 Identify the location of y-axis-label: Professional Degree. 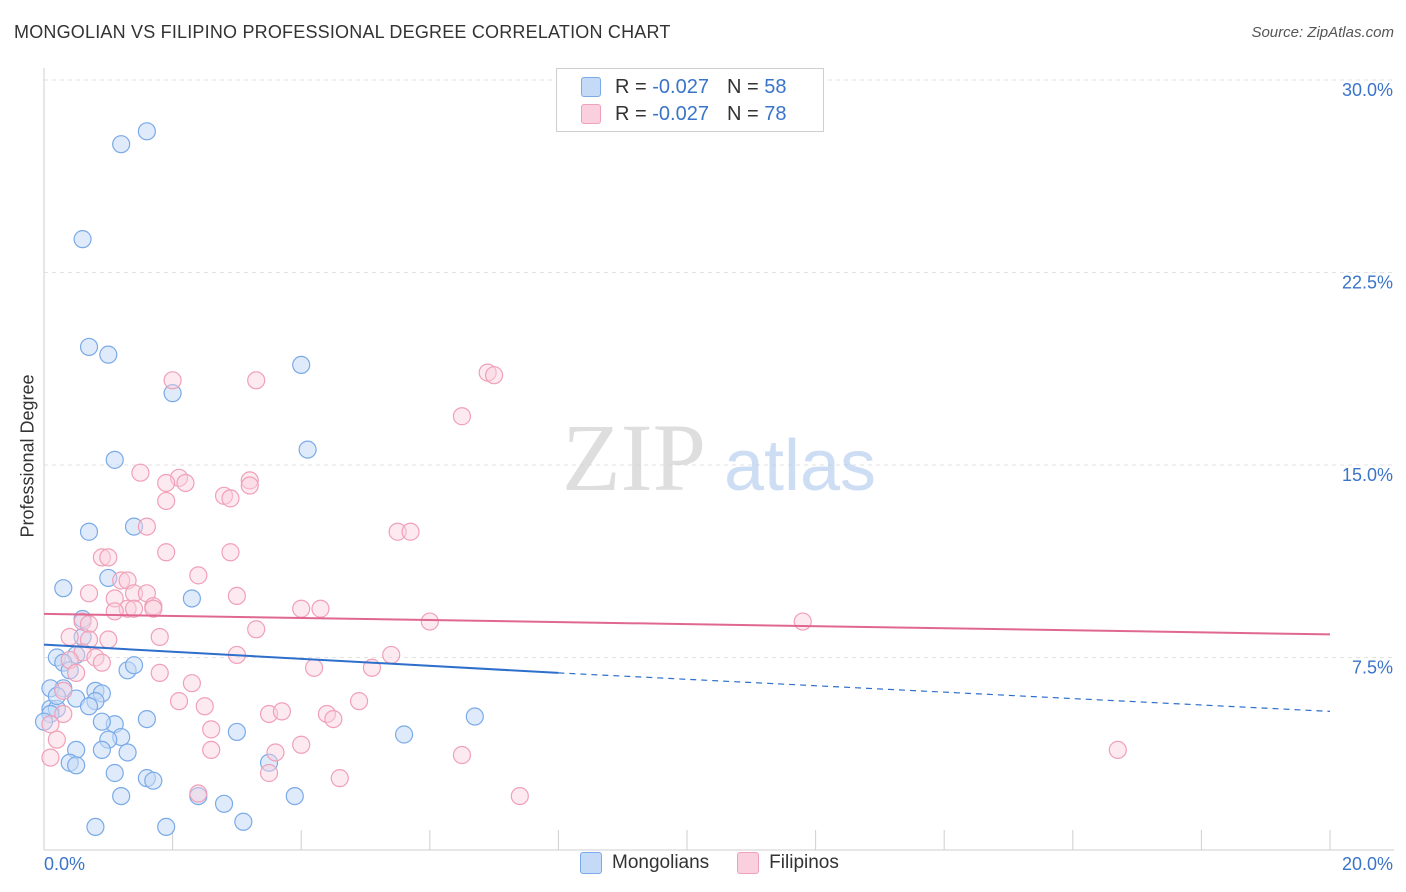
(27, 456).